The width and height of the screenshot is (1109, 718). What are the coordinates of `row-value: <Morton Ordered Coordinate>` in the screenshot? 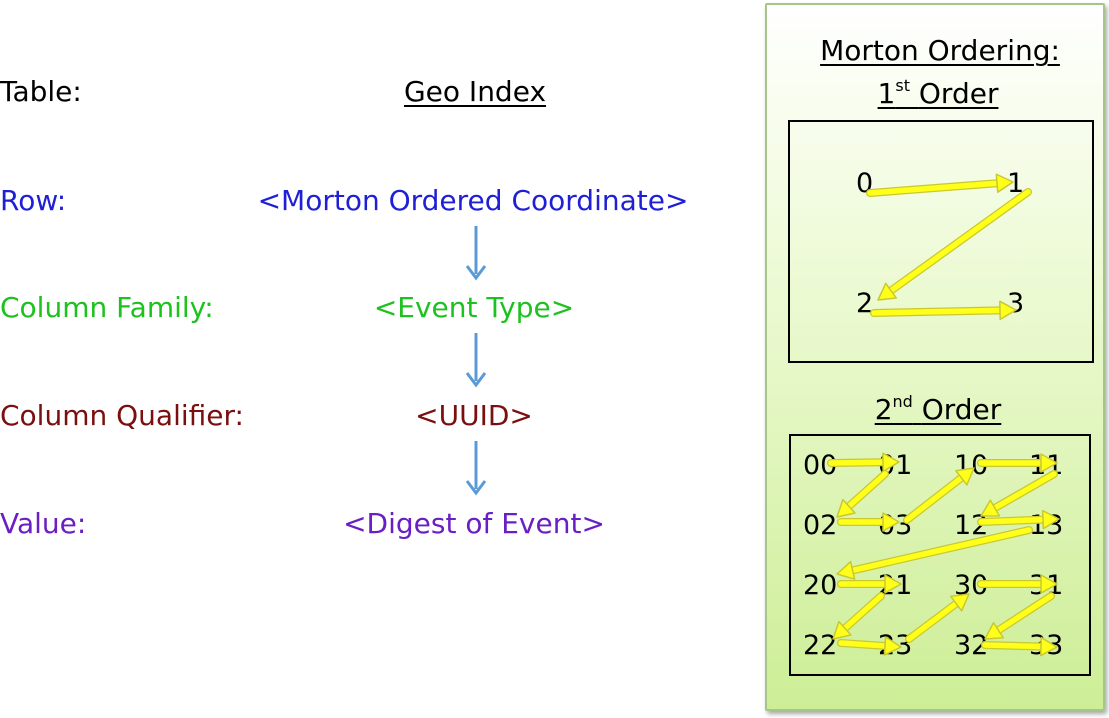 It's located at (473, 200).